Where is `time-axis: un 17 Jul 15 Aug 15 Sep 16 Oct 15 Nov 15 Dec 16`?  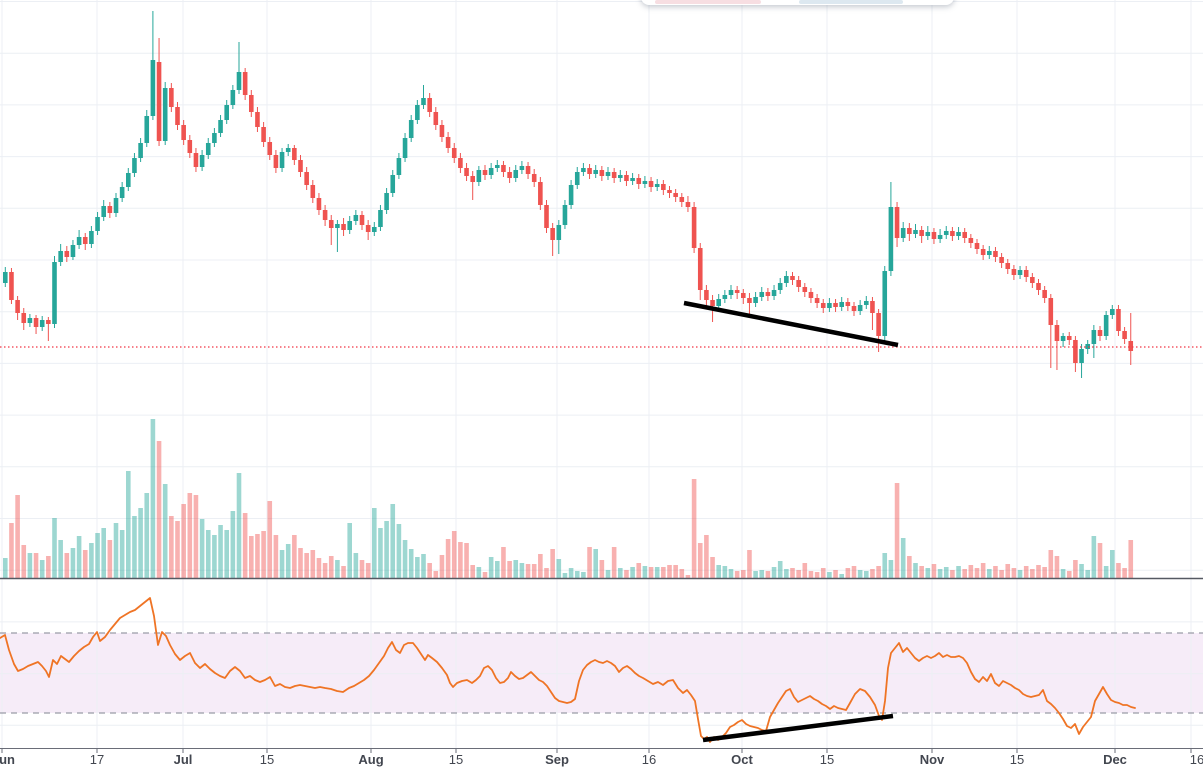
time-axis: un 17 Jul 15 Aug 15 Sep 16 Oct 15 Nov 15 Dec 16 is located at coordinates (601, 758).